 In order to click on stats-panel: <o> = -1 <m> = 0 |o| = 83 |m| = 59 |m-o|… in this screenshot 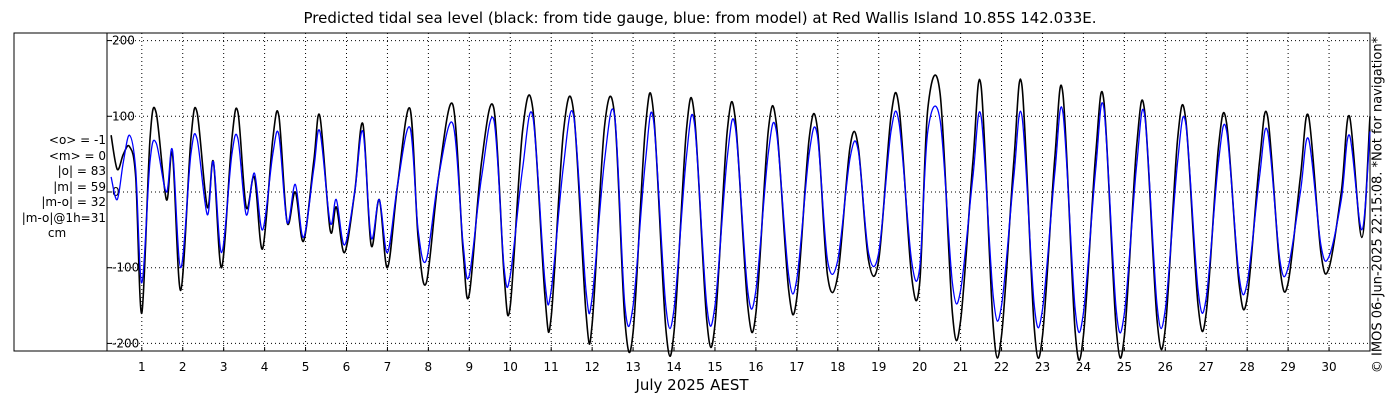, I will do `click(57, 187)`.